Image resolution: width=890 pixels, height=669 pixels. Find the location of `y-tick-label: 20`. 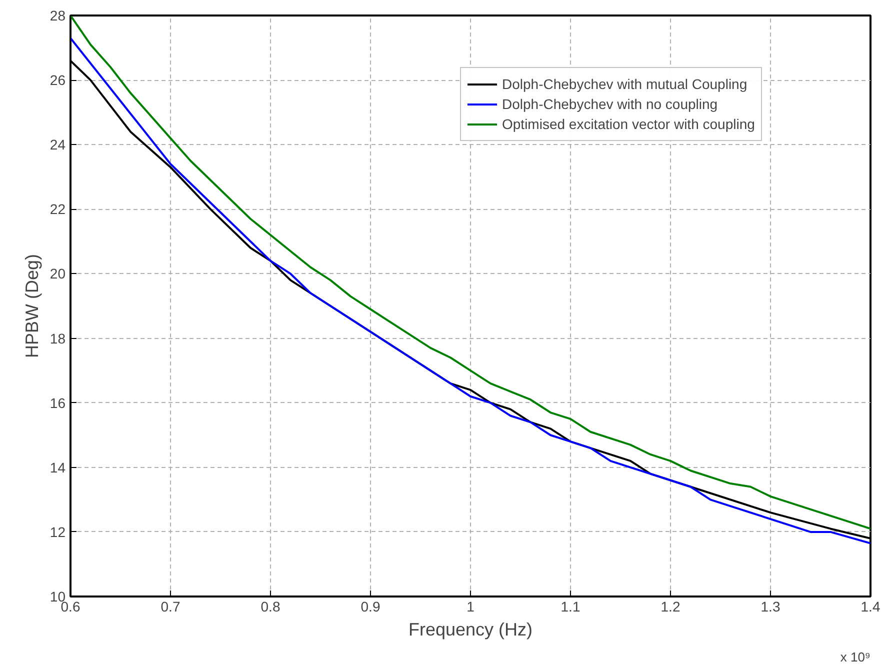

y-tick-label: 20 is located at coordinates (58, 274).